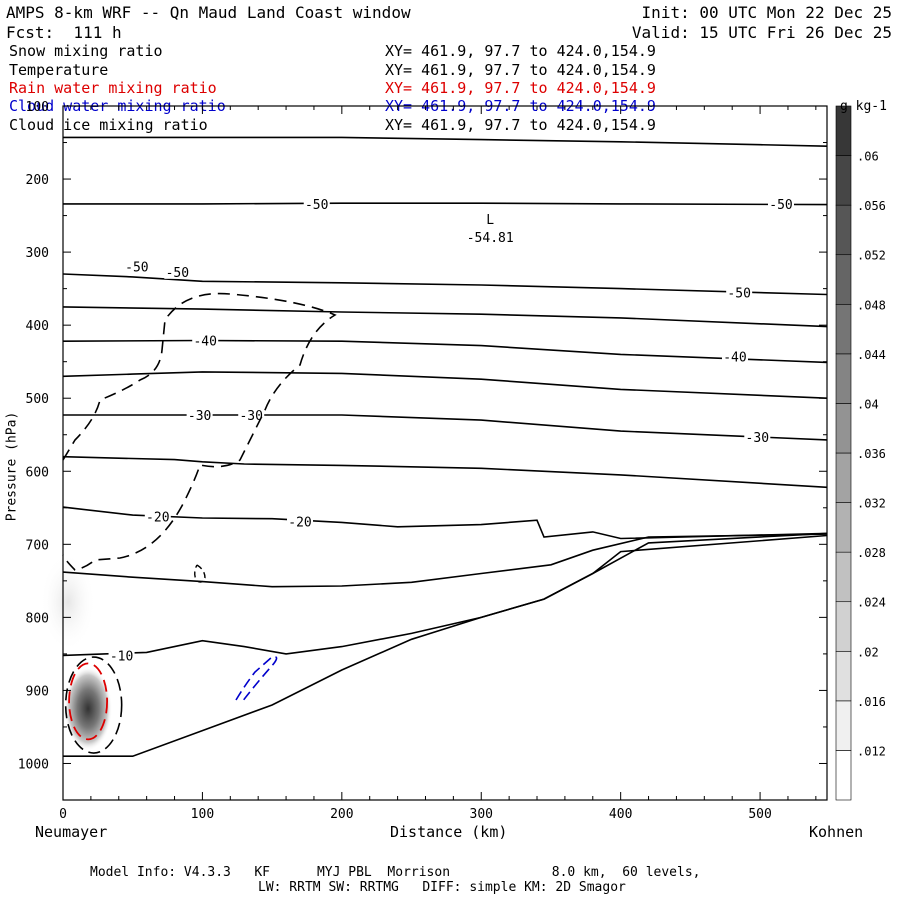 This screenshot has width=900, height=900. Describe the element at coordinates (37, 545) in the screenshot. I see `y-tick-label: 700` at that location.